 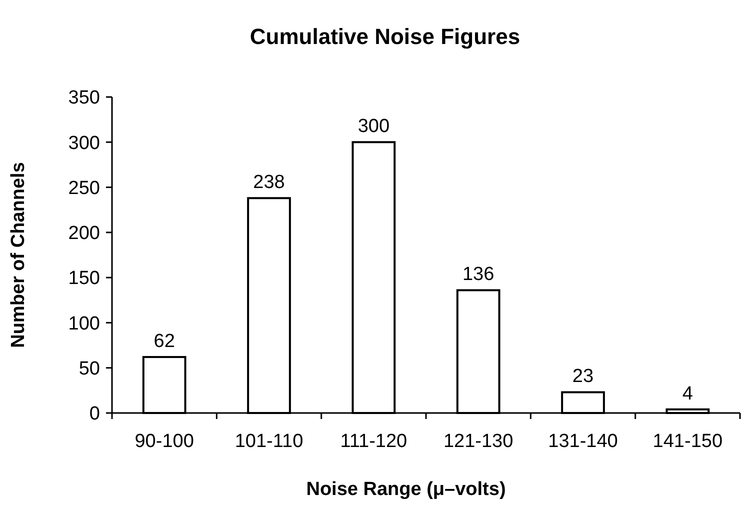 I want to click on data-label: 4, so click(x=688, y=393).